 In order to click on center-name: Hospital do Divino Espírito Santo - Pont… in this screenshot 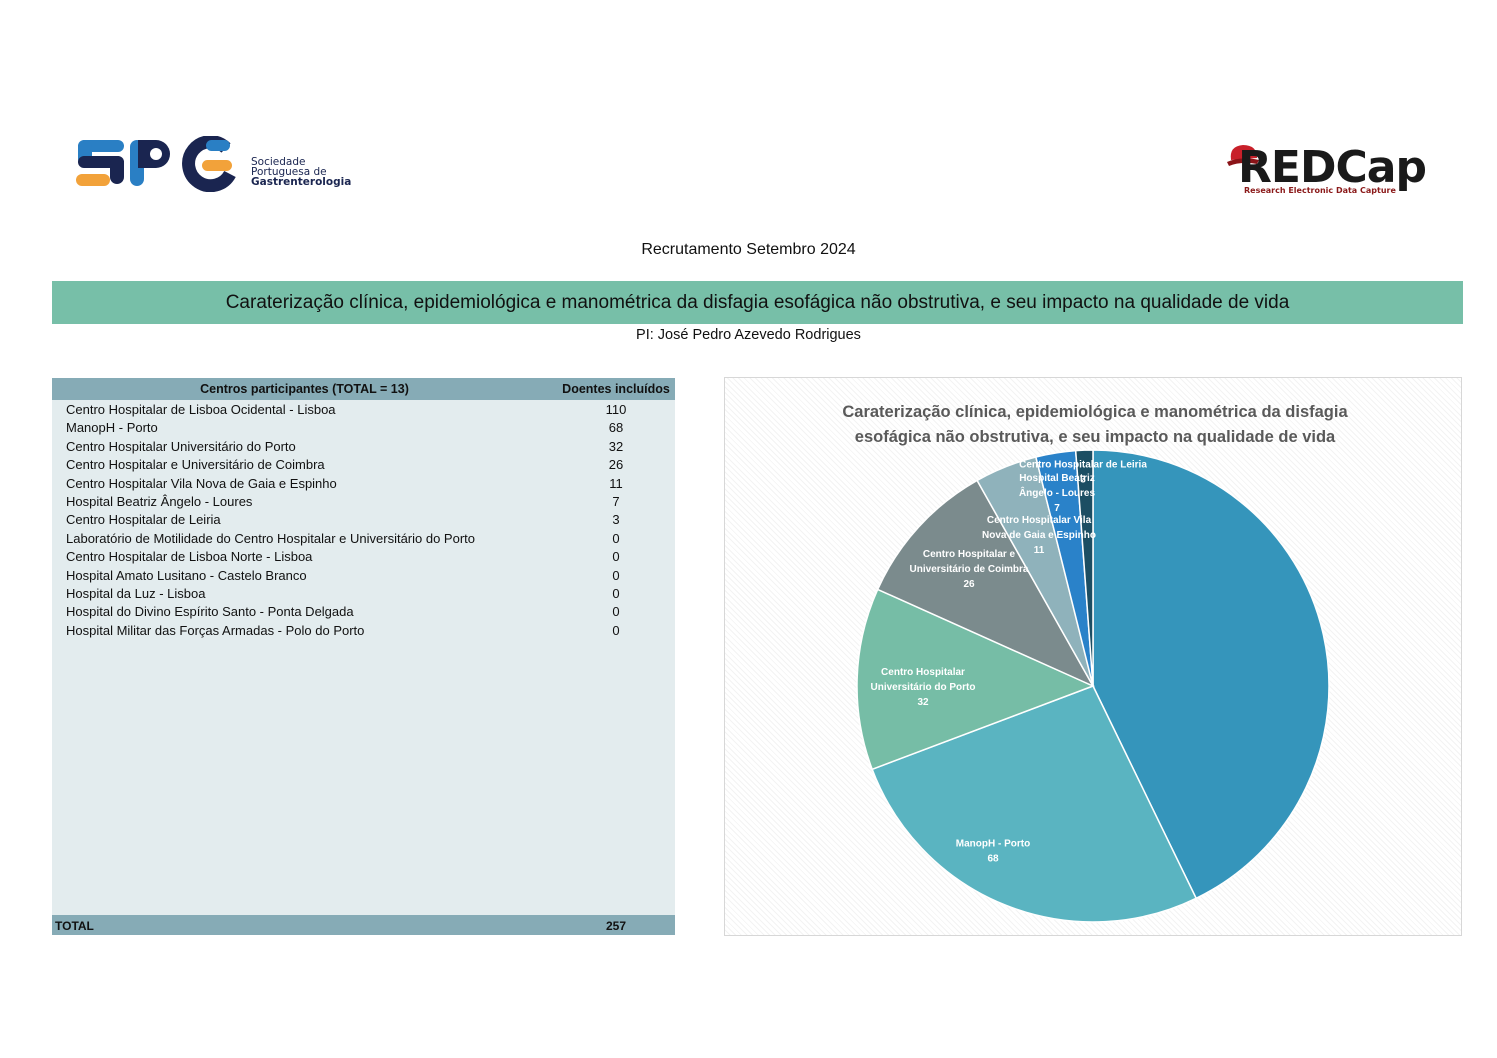, I will do `click(210, 612)`.